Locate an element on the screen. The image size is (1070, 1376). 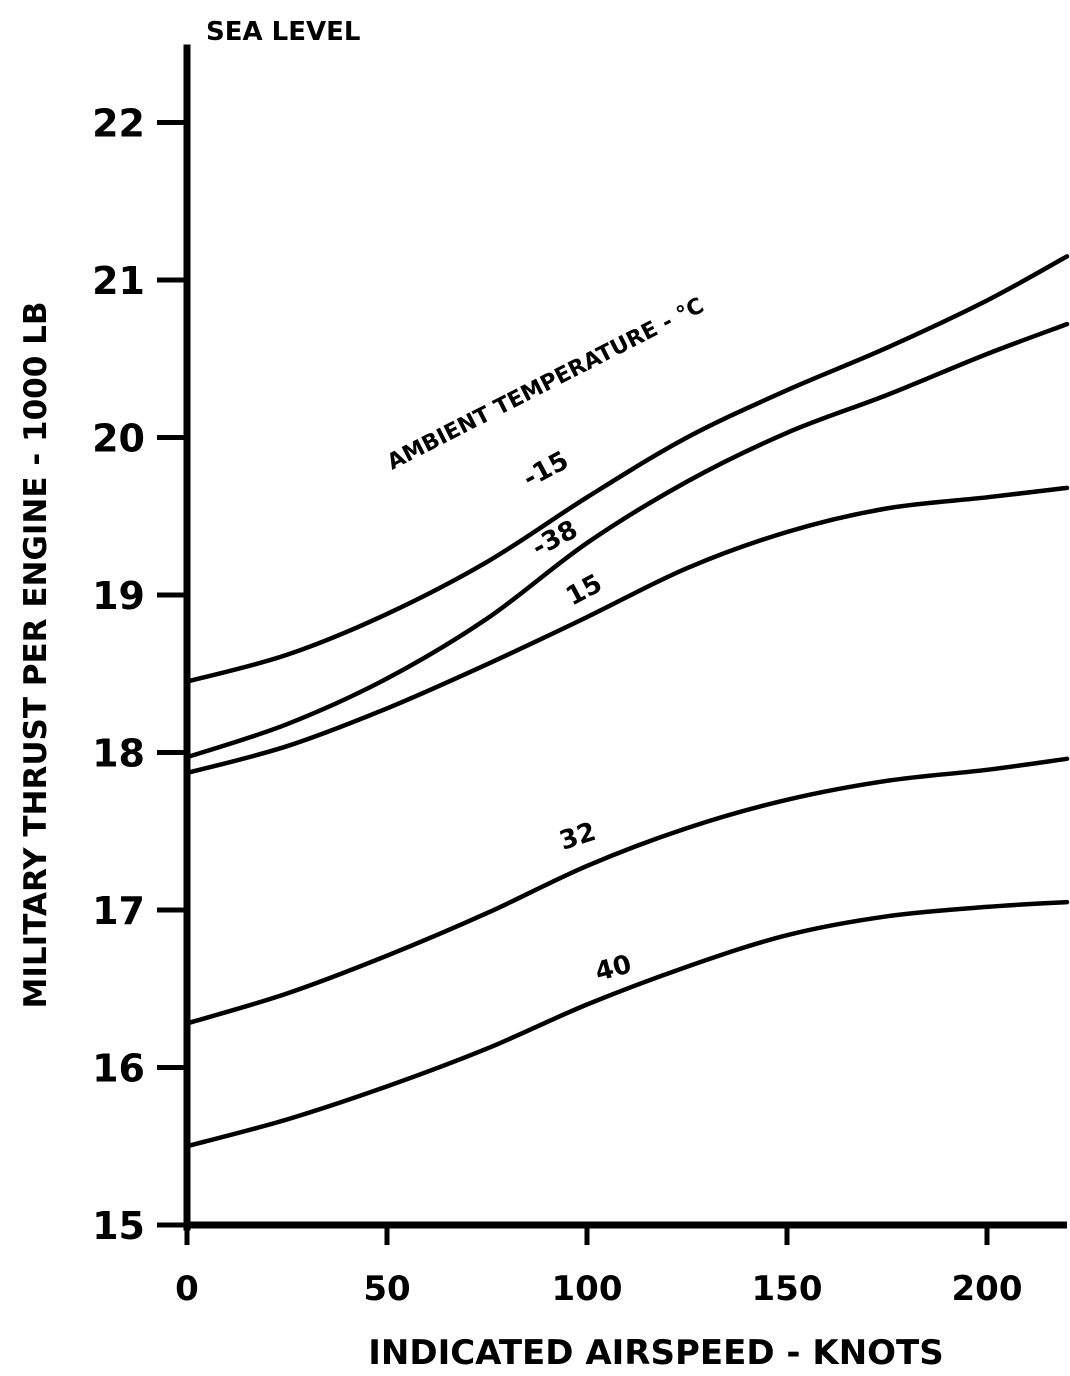
y-tick-label-16: 16 is located at coordinates (118, 1069).